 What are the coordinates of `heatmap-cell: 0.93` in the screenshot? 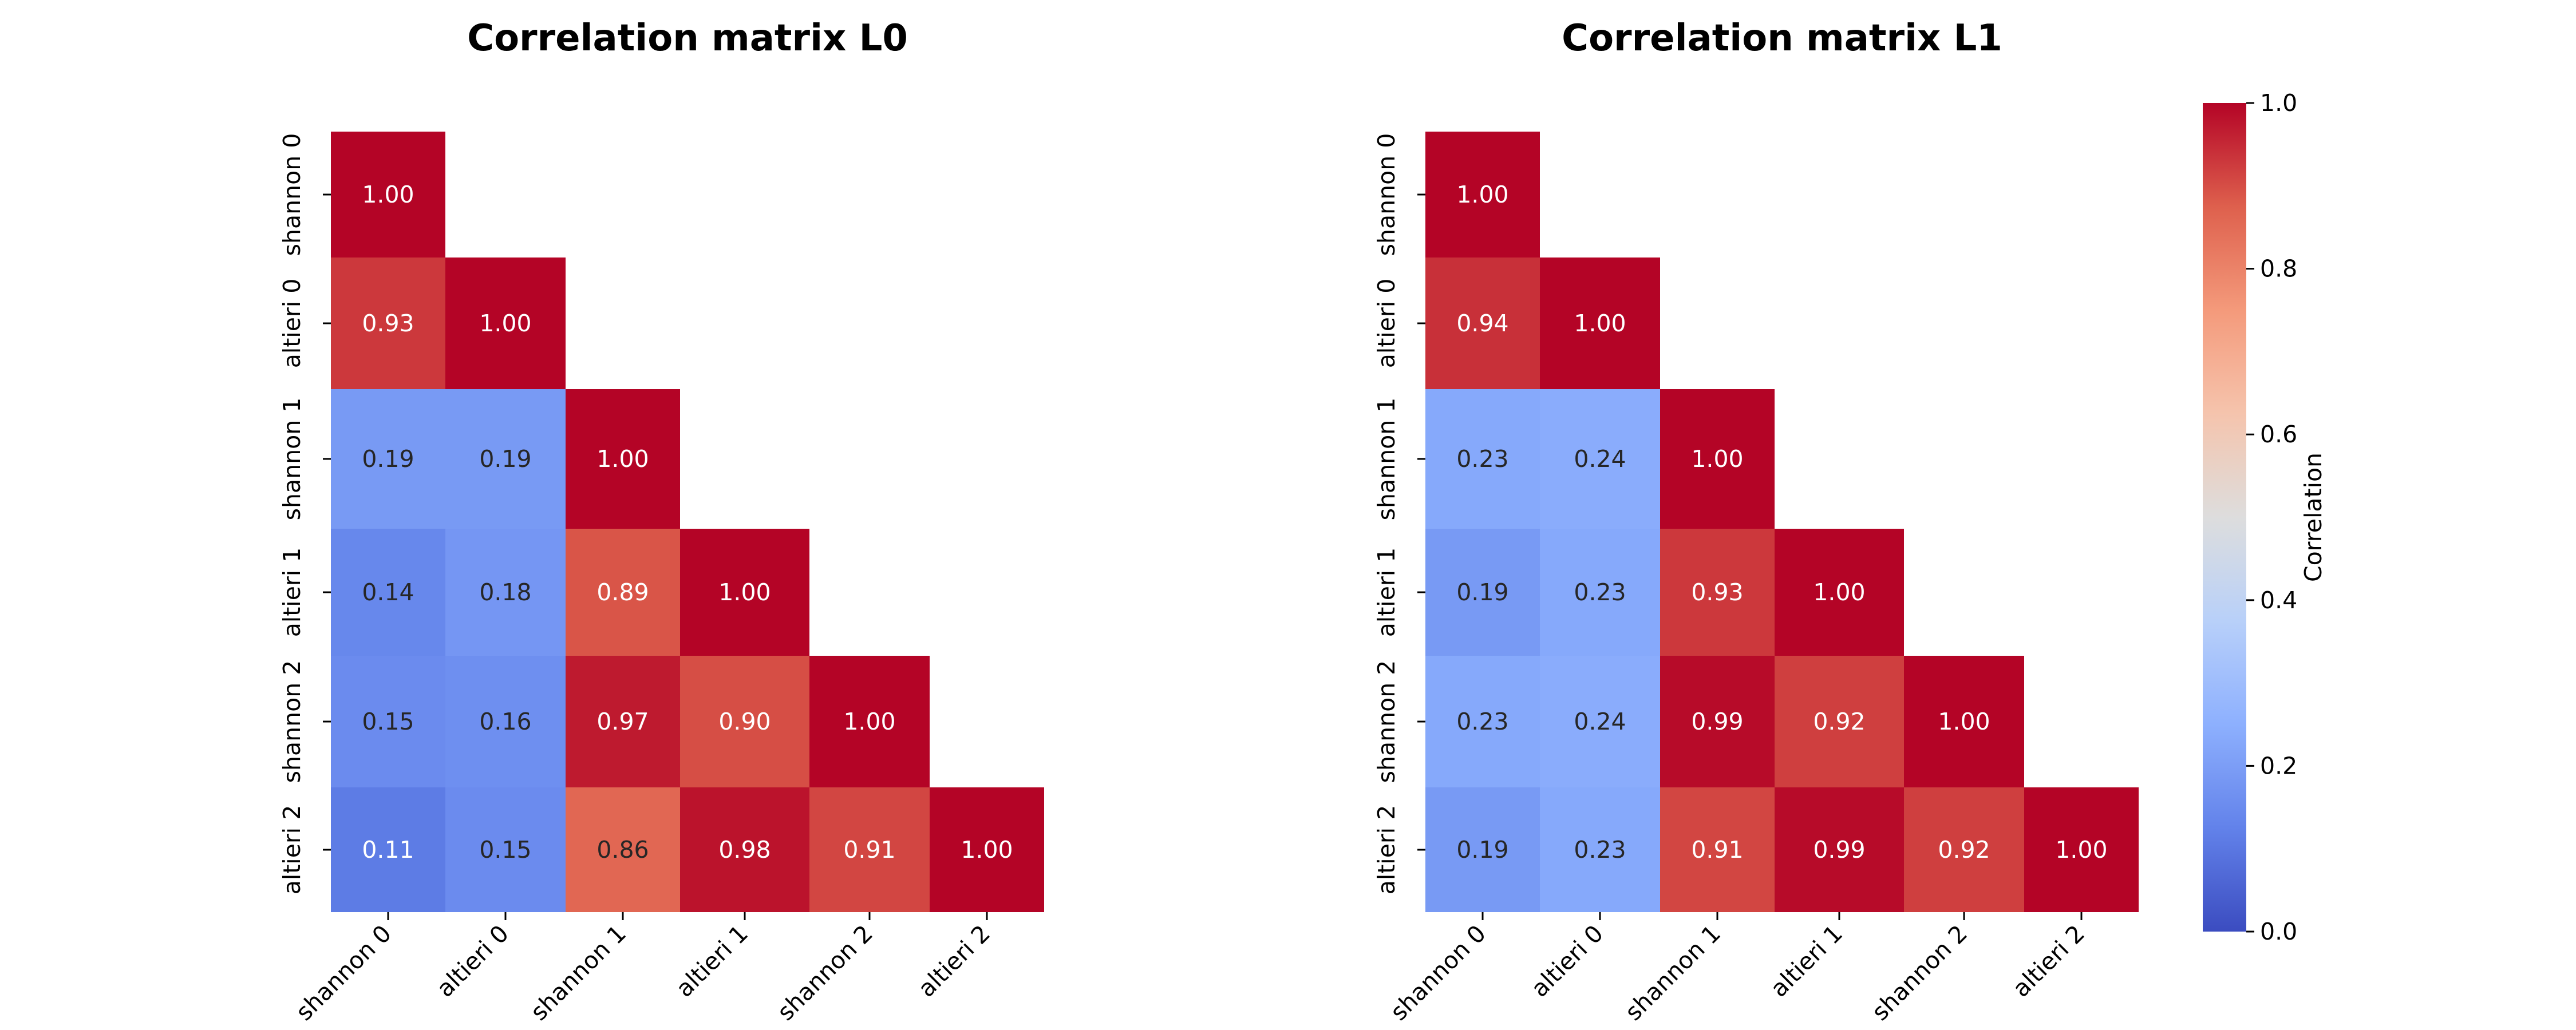 It's located at (388, 323).